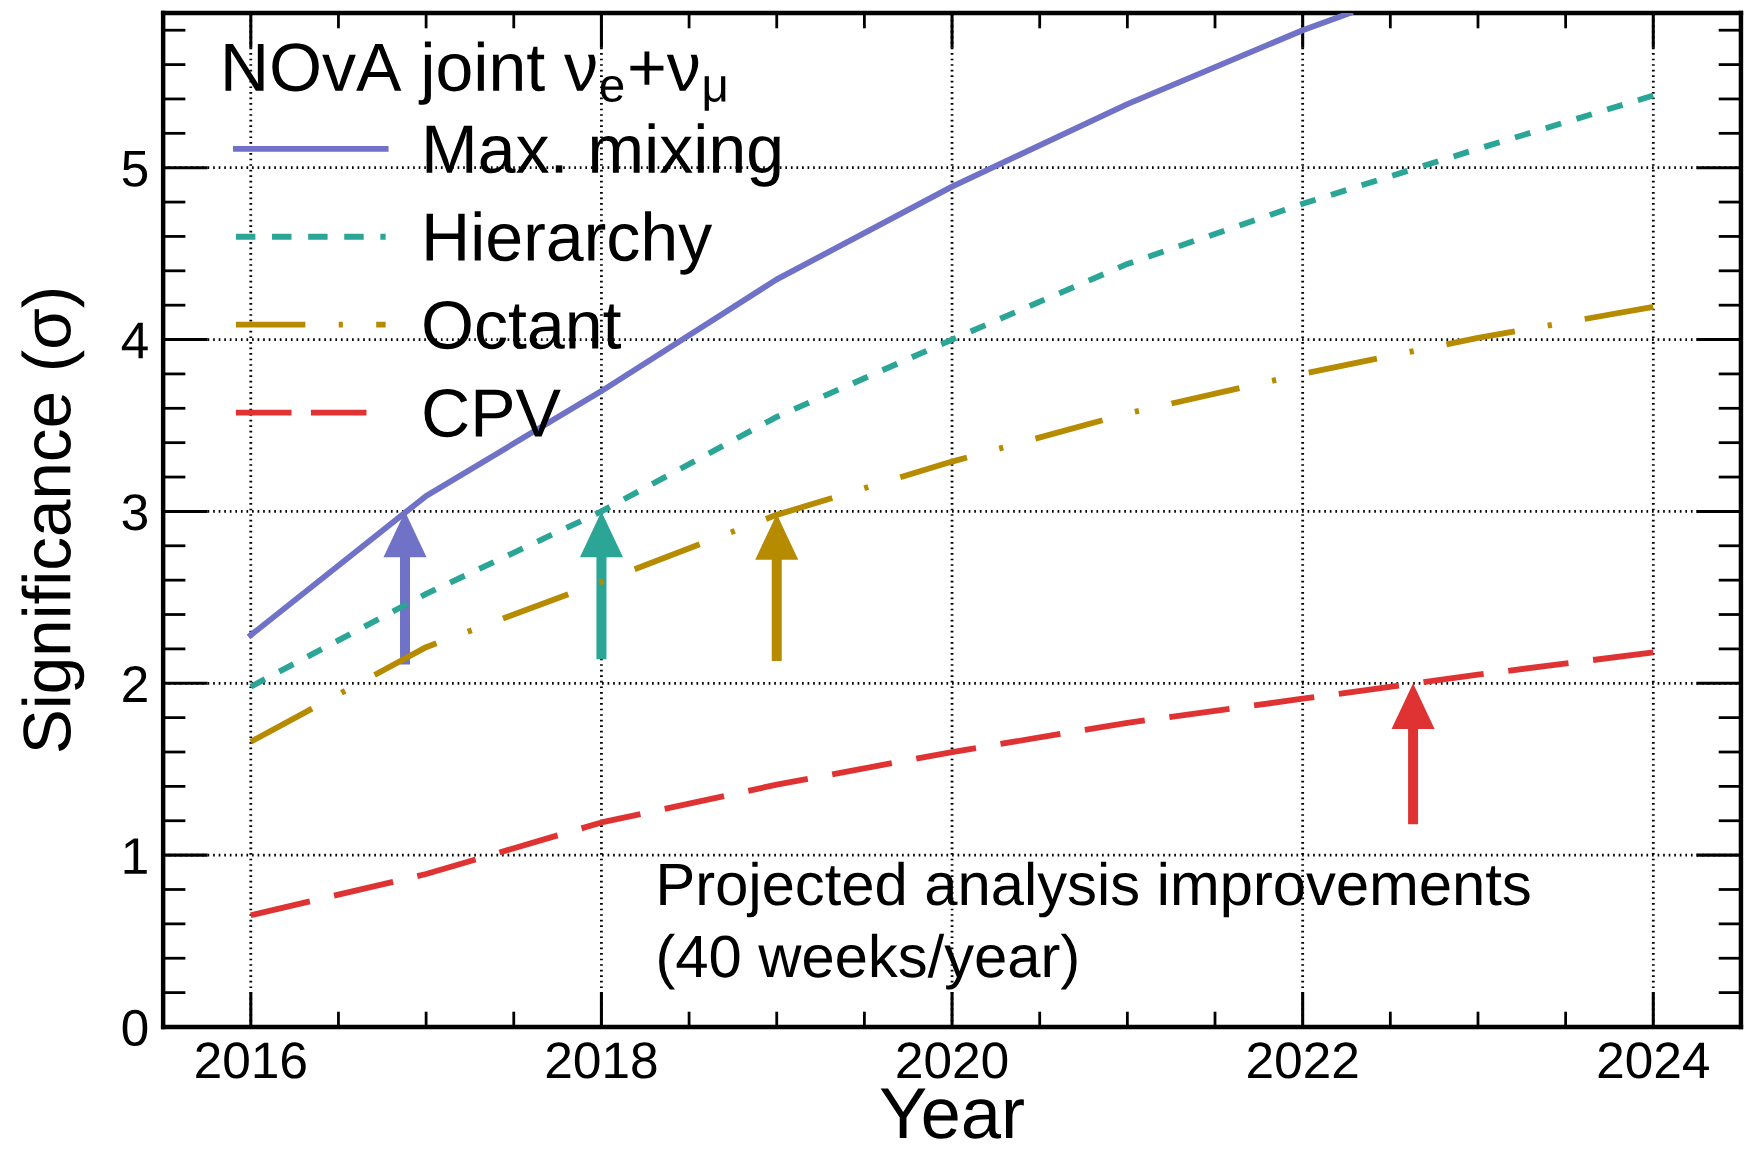 This screenshot has height=1153, width=1758. What do you see at coordinates (135, 168) in the screenshot?
I see `y-tick-label: 5` at bounding box center [135, 168].